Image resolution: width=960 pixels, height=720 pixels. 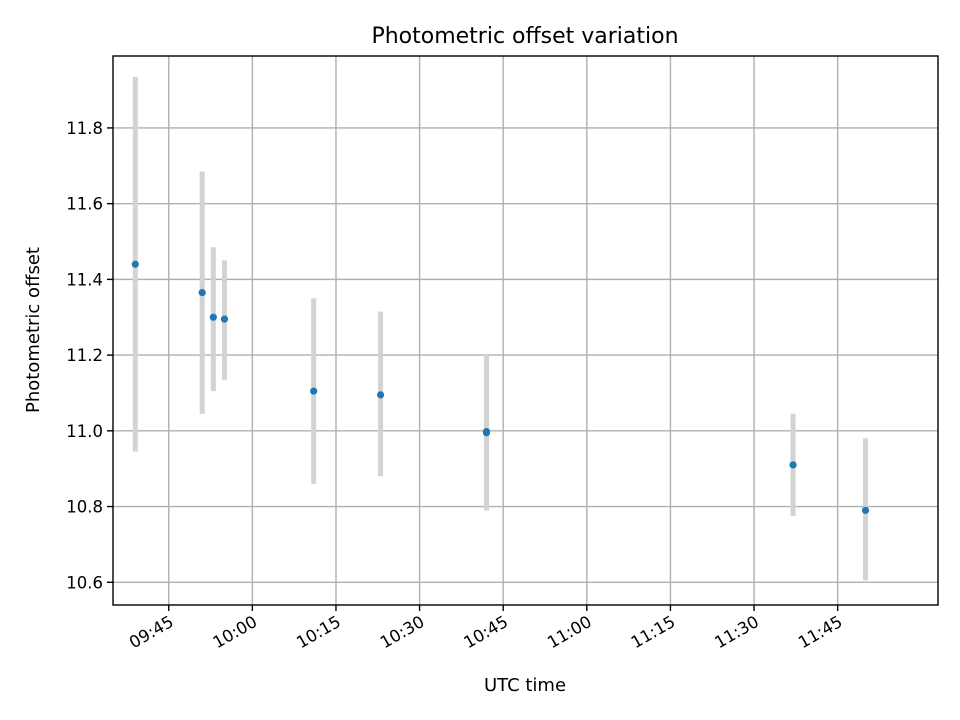 What do you see at coordinates (402, 632) in the screenshot?
I see `x-tick-label: 10:30` at bounding box center [402, 632].